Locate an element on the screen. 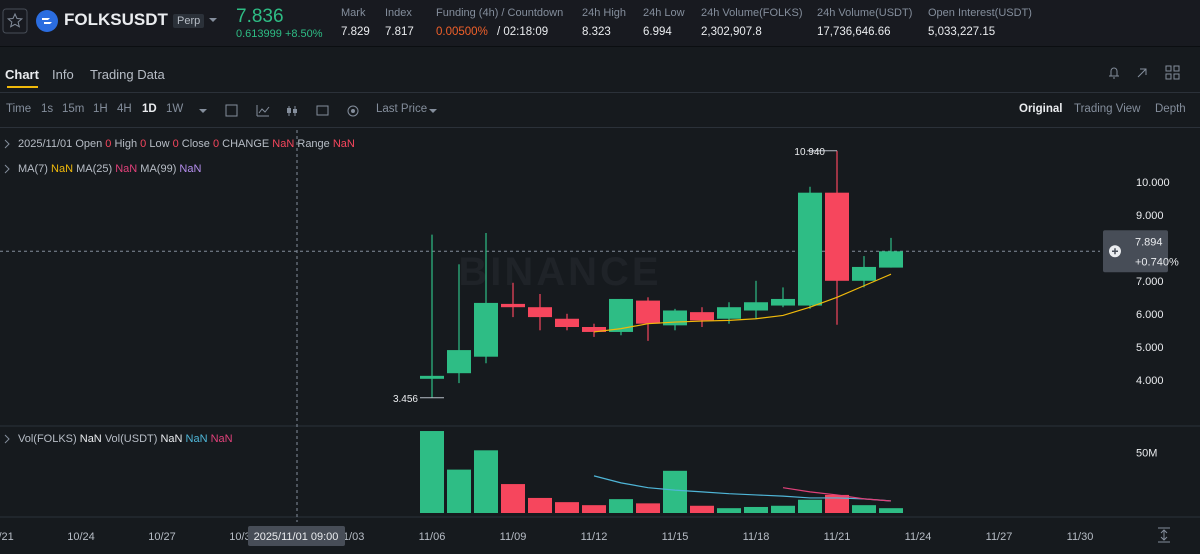  tab: Trading Data is located at coordinates (127, 74).